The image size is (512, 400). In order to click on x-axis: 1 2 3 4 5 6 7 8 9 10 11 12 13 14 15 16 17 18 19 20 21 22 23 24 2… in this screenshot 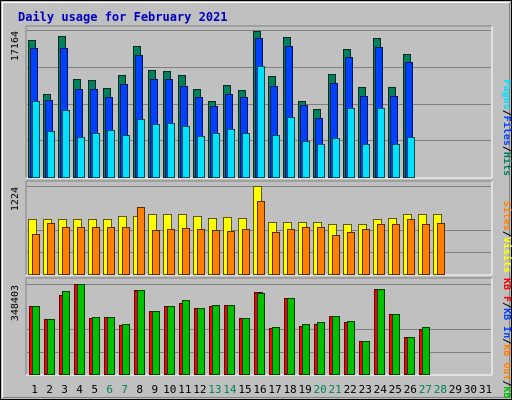, I will do `click(261, 389)`.